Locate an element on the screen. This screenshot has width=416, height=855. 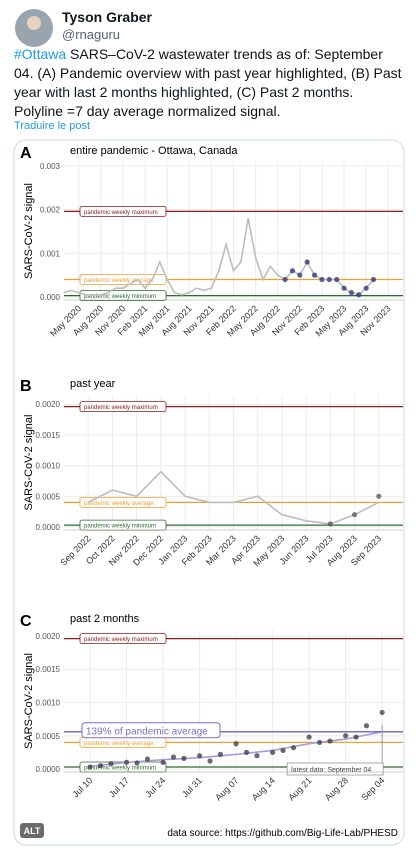
y-tick-label: 0.002 is located at coordinates (50, 210).